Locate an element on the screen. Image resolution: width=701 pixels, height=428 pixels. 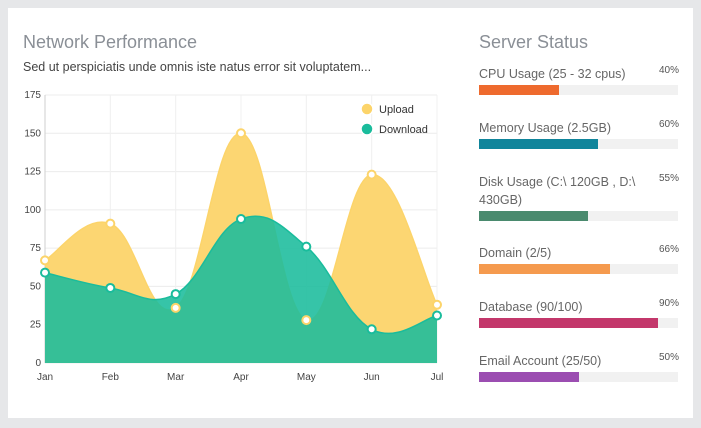
status-label: CPU Usage (25 - 32 cpus) is located at coordinates (552, 74).